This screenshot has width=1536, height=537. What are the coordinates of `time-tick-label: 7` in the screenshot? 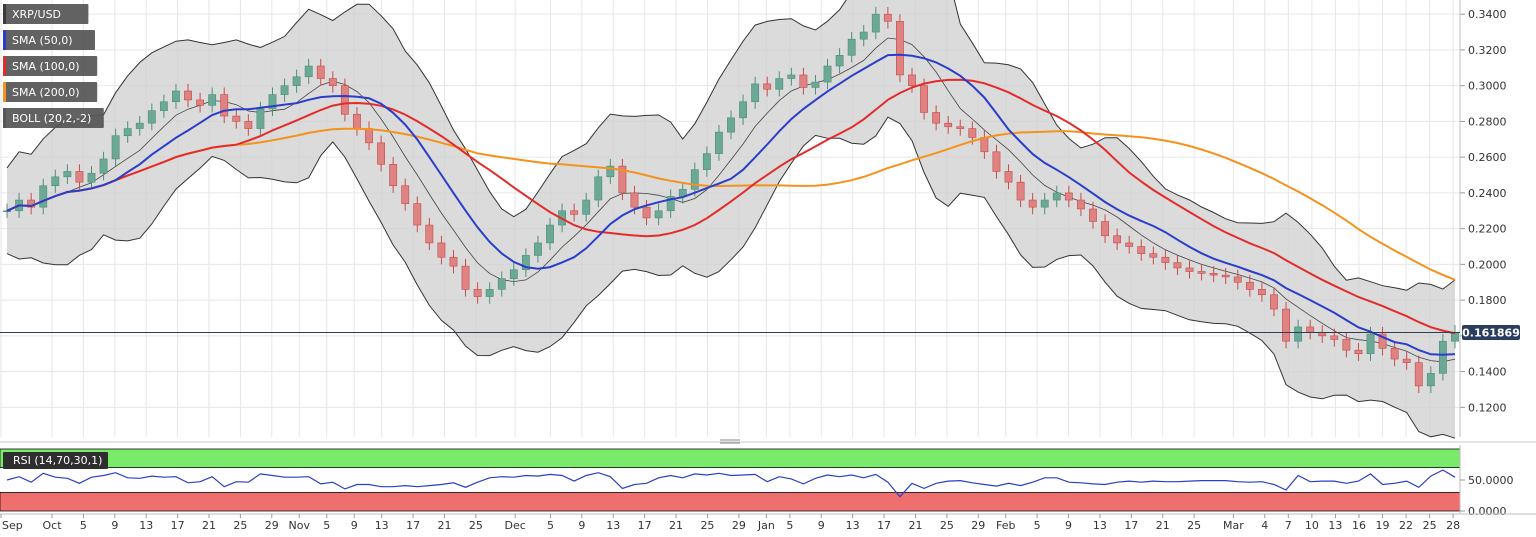 It's located at (1288, 525).